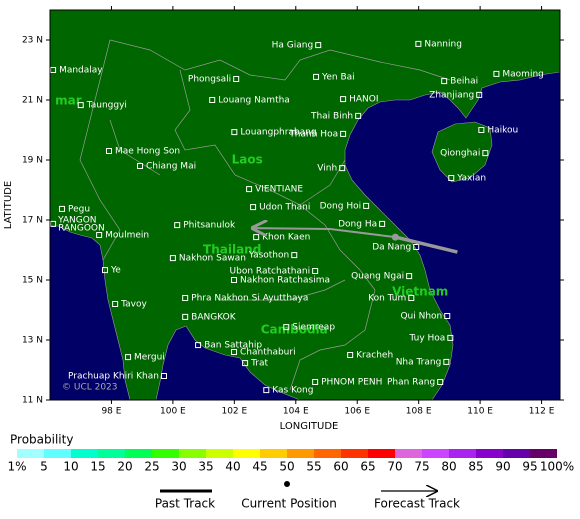 The width and height of the screenshot is (580, 519). What do you see at coordinates (81, 228) in the screenshot?
I see `city-label: RANGOON` at bounding box center [81, 228].